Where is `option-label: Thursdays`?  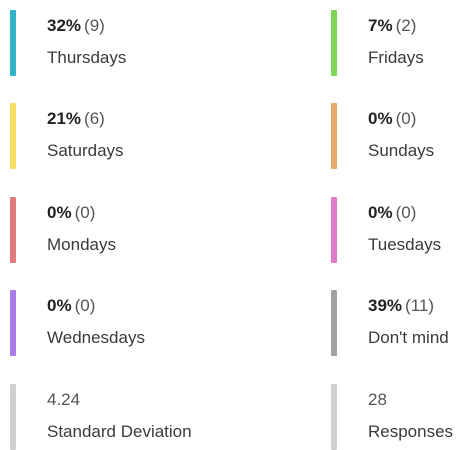 option-label: Thursdays is located at coordinates (86, 58).